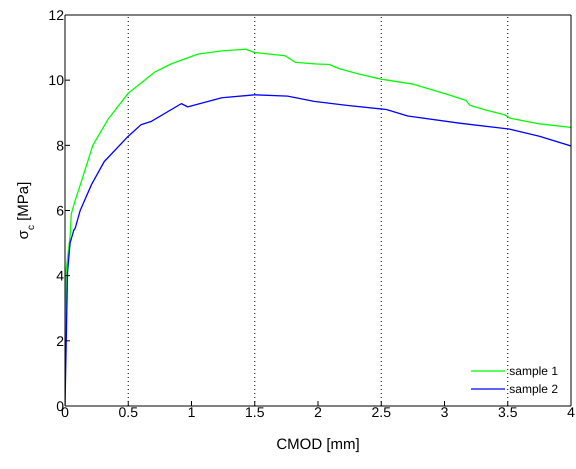  Describe the element at coordinates (60, 145) in the screenshot. I see `y-tick-label: 8` at that location.